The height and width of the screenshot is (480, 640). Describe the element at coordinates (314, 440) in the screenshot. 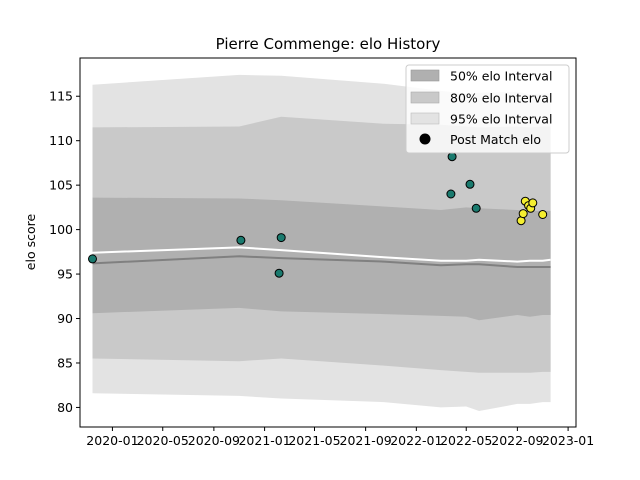

I see `x-tick-label: 2021-05` at that location.